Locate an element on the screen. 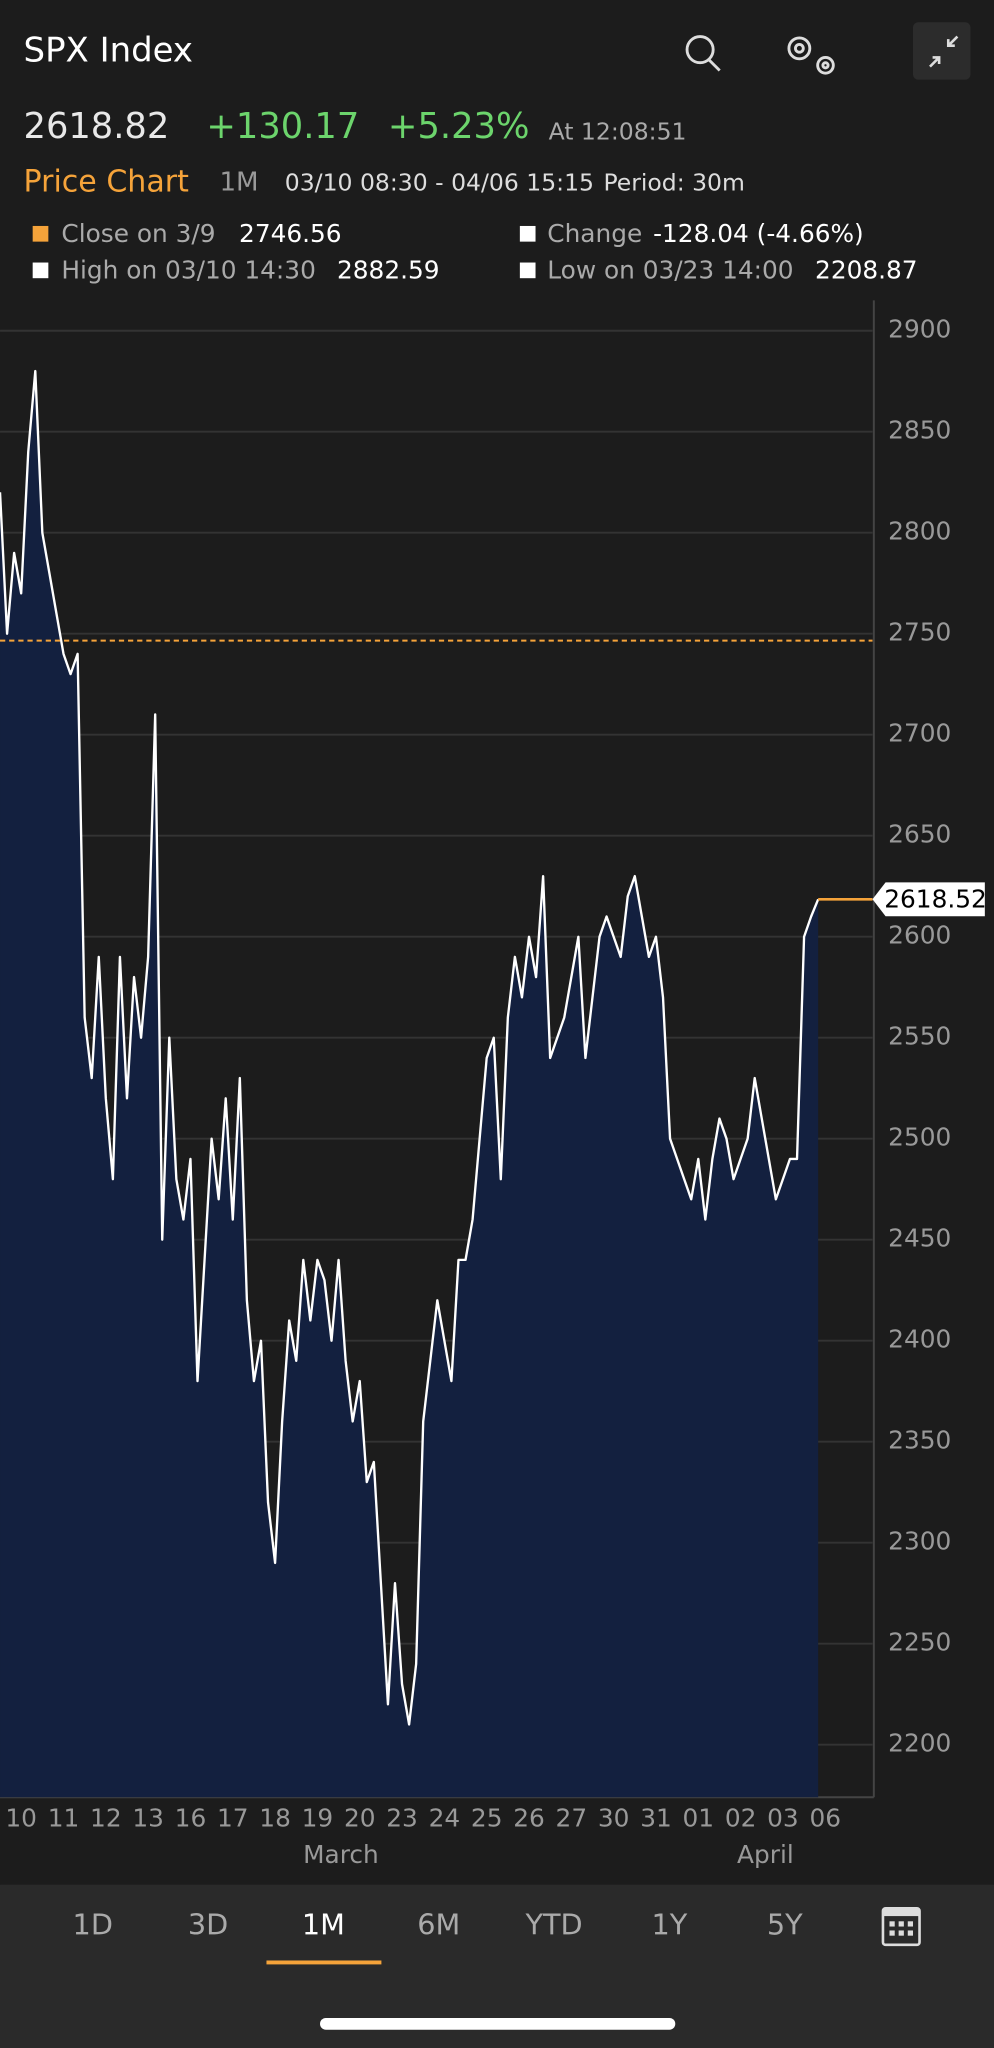  dates: 03/10 08:30 - 04/06 15:15 is located at coordinates (439, 183).